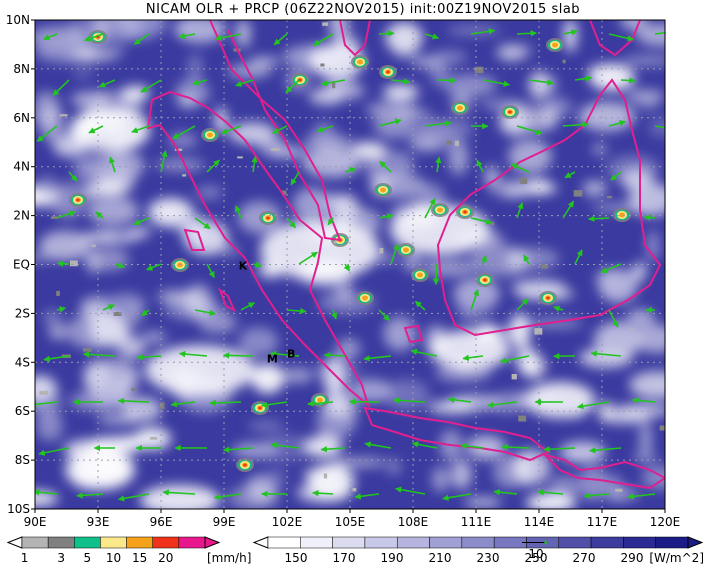  Describe the element at coordinates (535, 554) in the screenshot. I see `reference-wind-label: 10` at that location.